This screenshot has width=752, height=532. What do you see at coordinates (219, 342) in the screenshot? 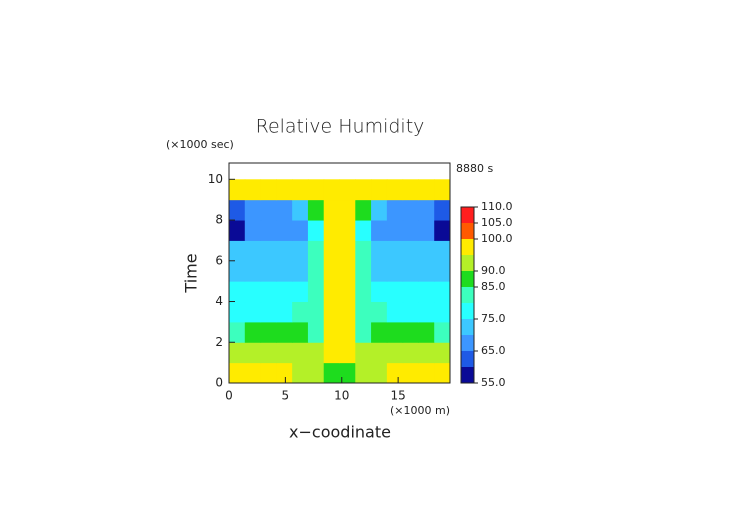
I see `y-tick-label: 2` at bounding box center [219, 342].